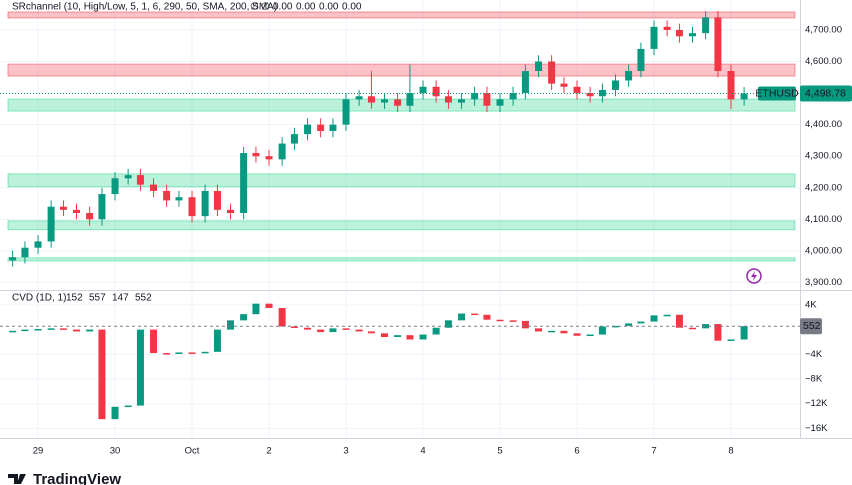  What do you see at coordinates (823, 61) in the screenshot?
I see `y-tick-label: 4,600.00` at bounding box center [823, 61].